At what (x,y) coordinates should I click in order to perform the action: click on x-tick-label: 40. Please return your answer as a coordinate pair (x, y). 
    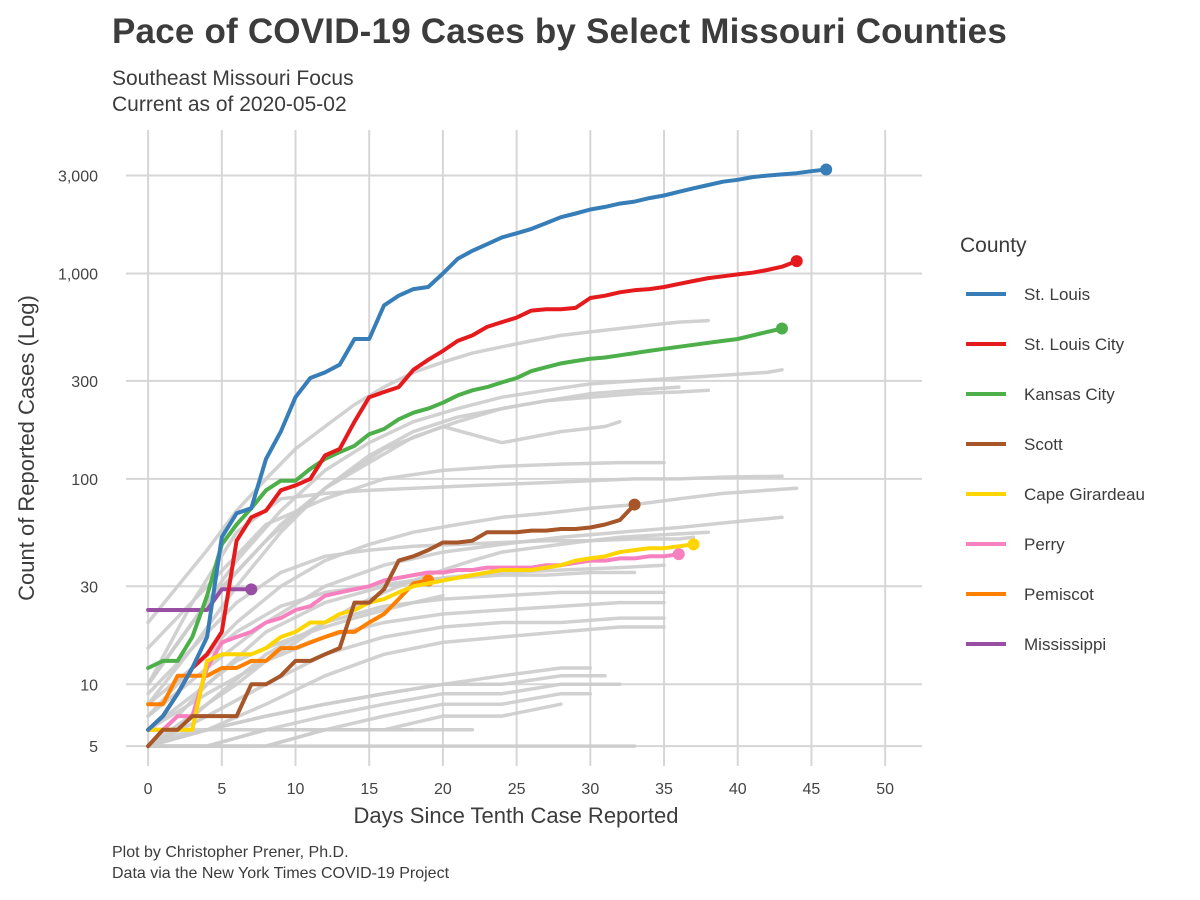
    Looking at the image, I should click on (738, 789).